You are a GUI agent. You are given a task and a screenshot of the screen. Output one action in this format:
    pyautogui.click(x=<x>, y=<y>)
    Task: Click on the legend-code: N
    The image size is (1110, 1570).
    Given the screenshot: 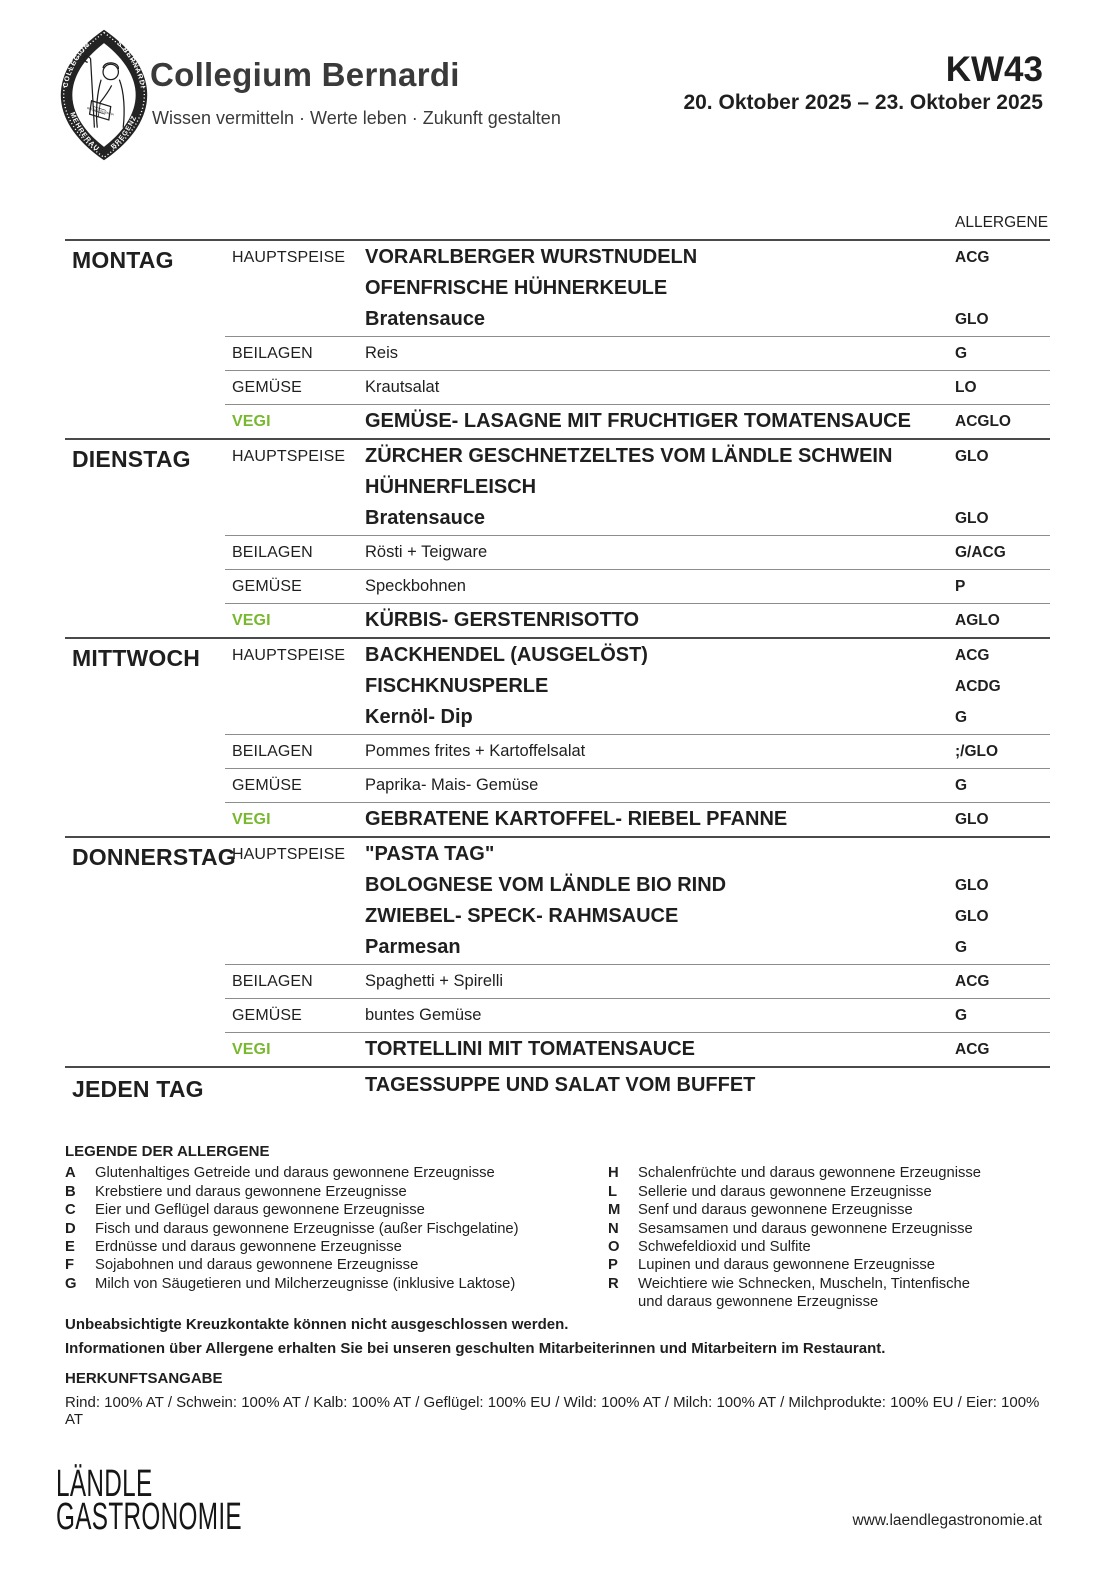 What is the action you would take?
    pyautogui.click(x=613, y=1228)
    